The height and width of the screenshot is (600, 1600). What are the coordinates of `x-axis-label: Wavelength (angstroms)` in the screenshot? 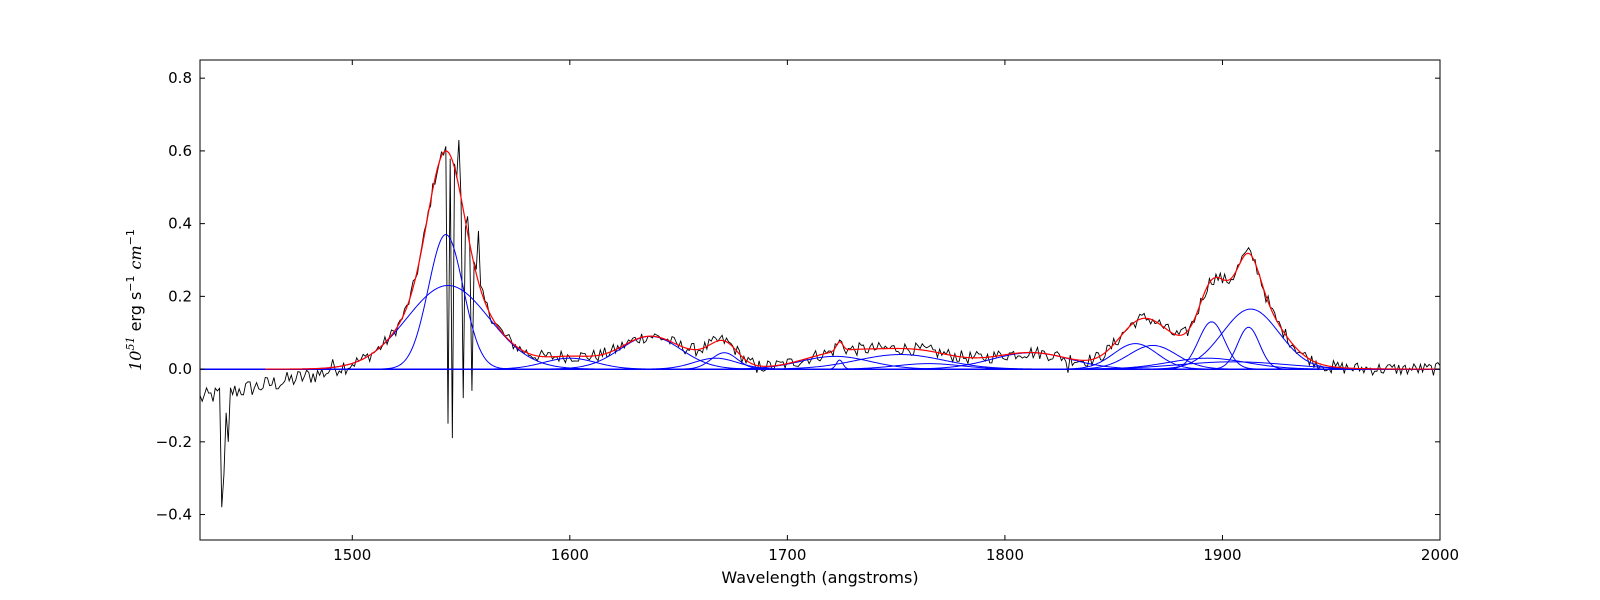 It's located at (819, 577).